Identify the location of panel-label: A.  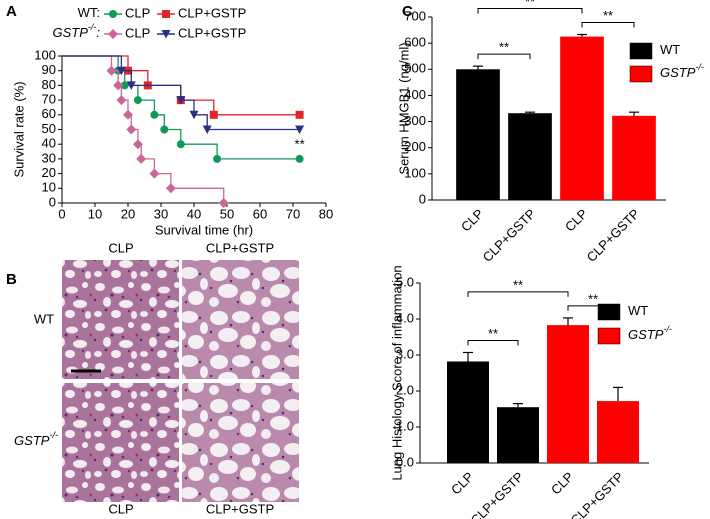
(11, 11).